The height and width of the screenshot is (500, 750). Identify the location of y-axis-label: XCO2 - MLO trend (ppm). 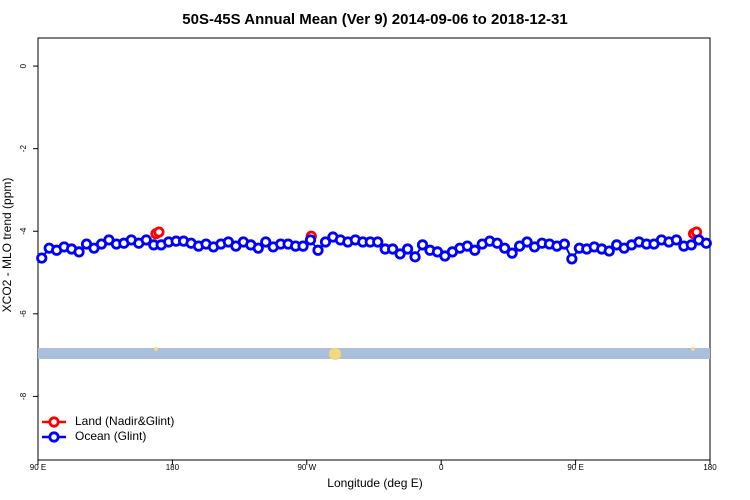
(7, 245).